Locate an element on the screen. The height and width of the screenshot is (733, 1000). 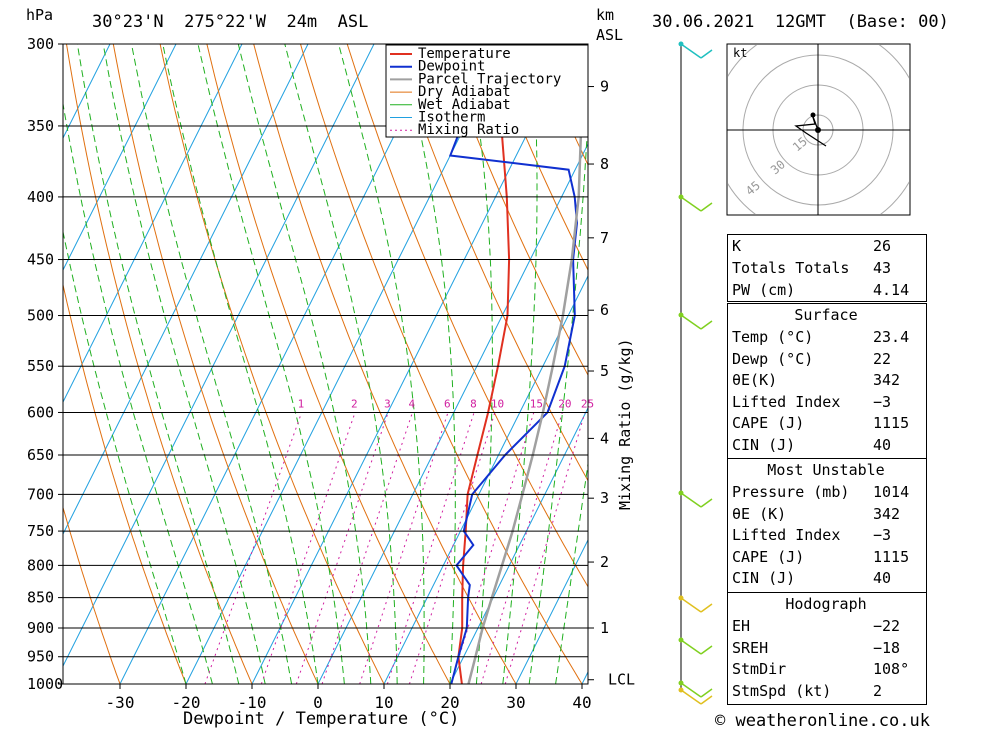
pressure-tick-label: 350 is located at coordinates (40, 126).